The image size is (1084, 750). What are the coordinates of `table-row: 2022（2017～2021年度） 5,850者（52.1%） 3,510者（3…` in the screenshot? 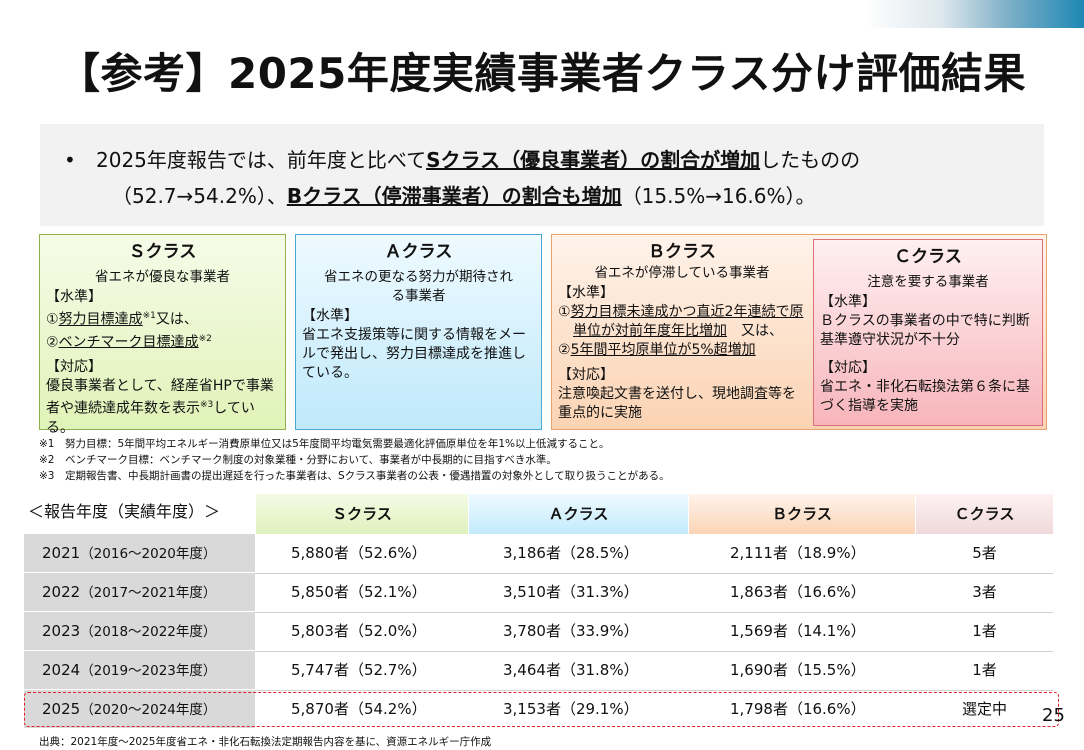 It's located at (538, 593).